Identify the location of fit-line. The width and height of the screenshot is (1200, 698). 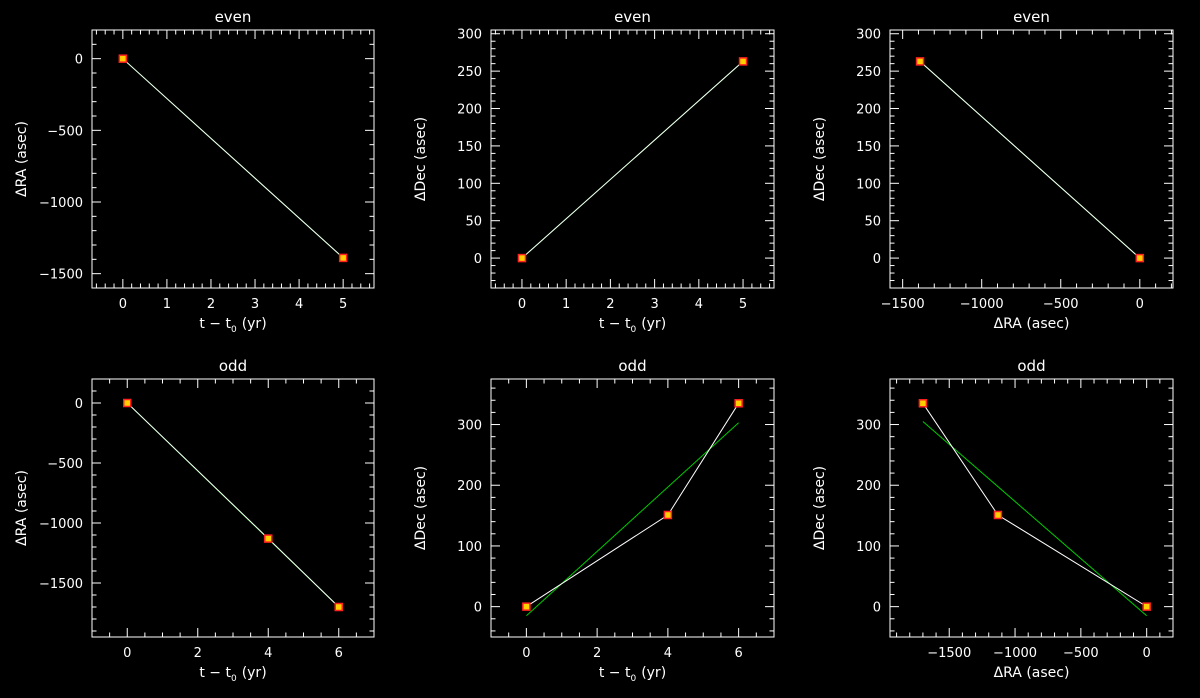
(632, 519).